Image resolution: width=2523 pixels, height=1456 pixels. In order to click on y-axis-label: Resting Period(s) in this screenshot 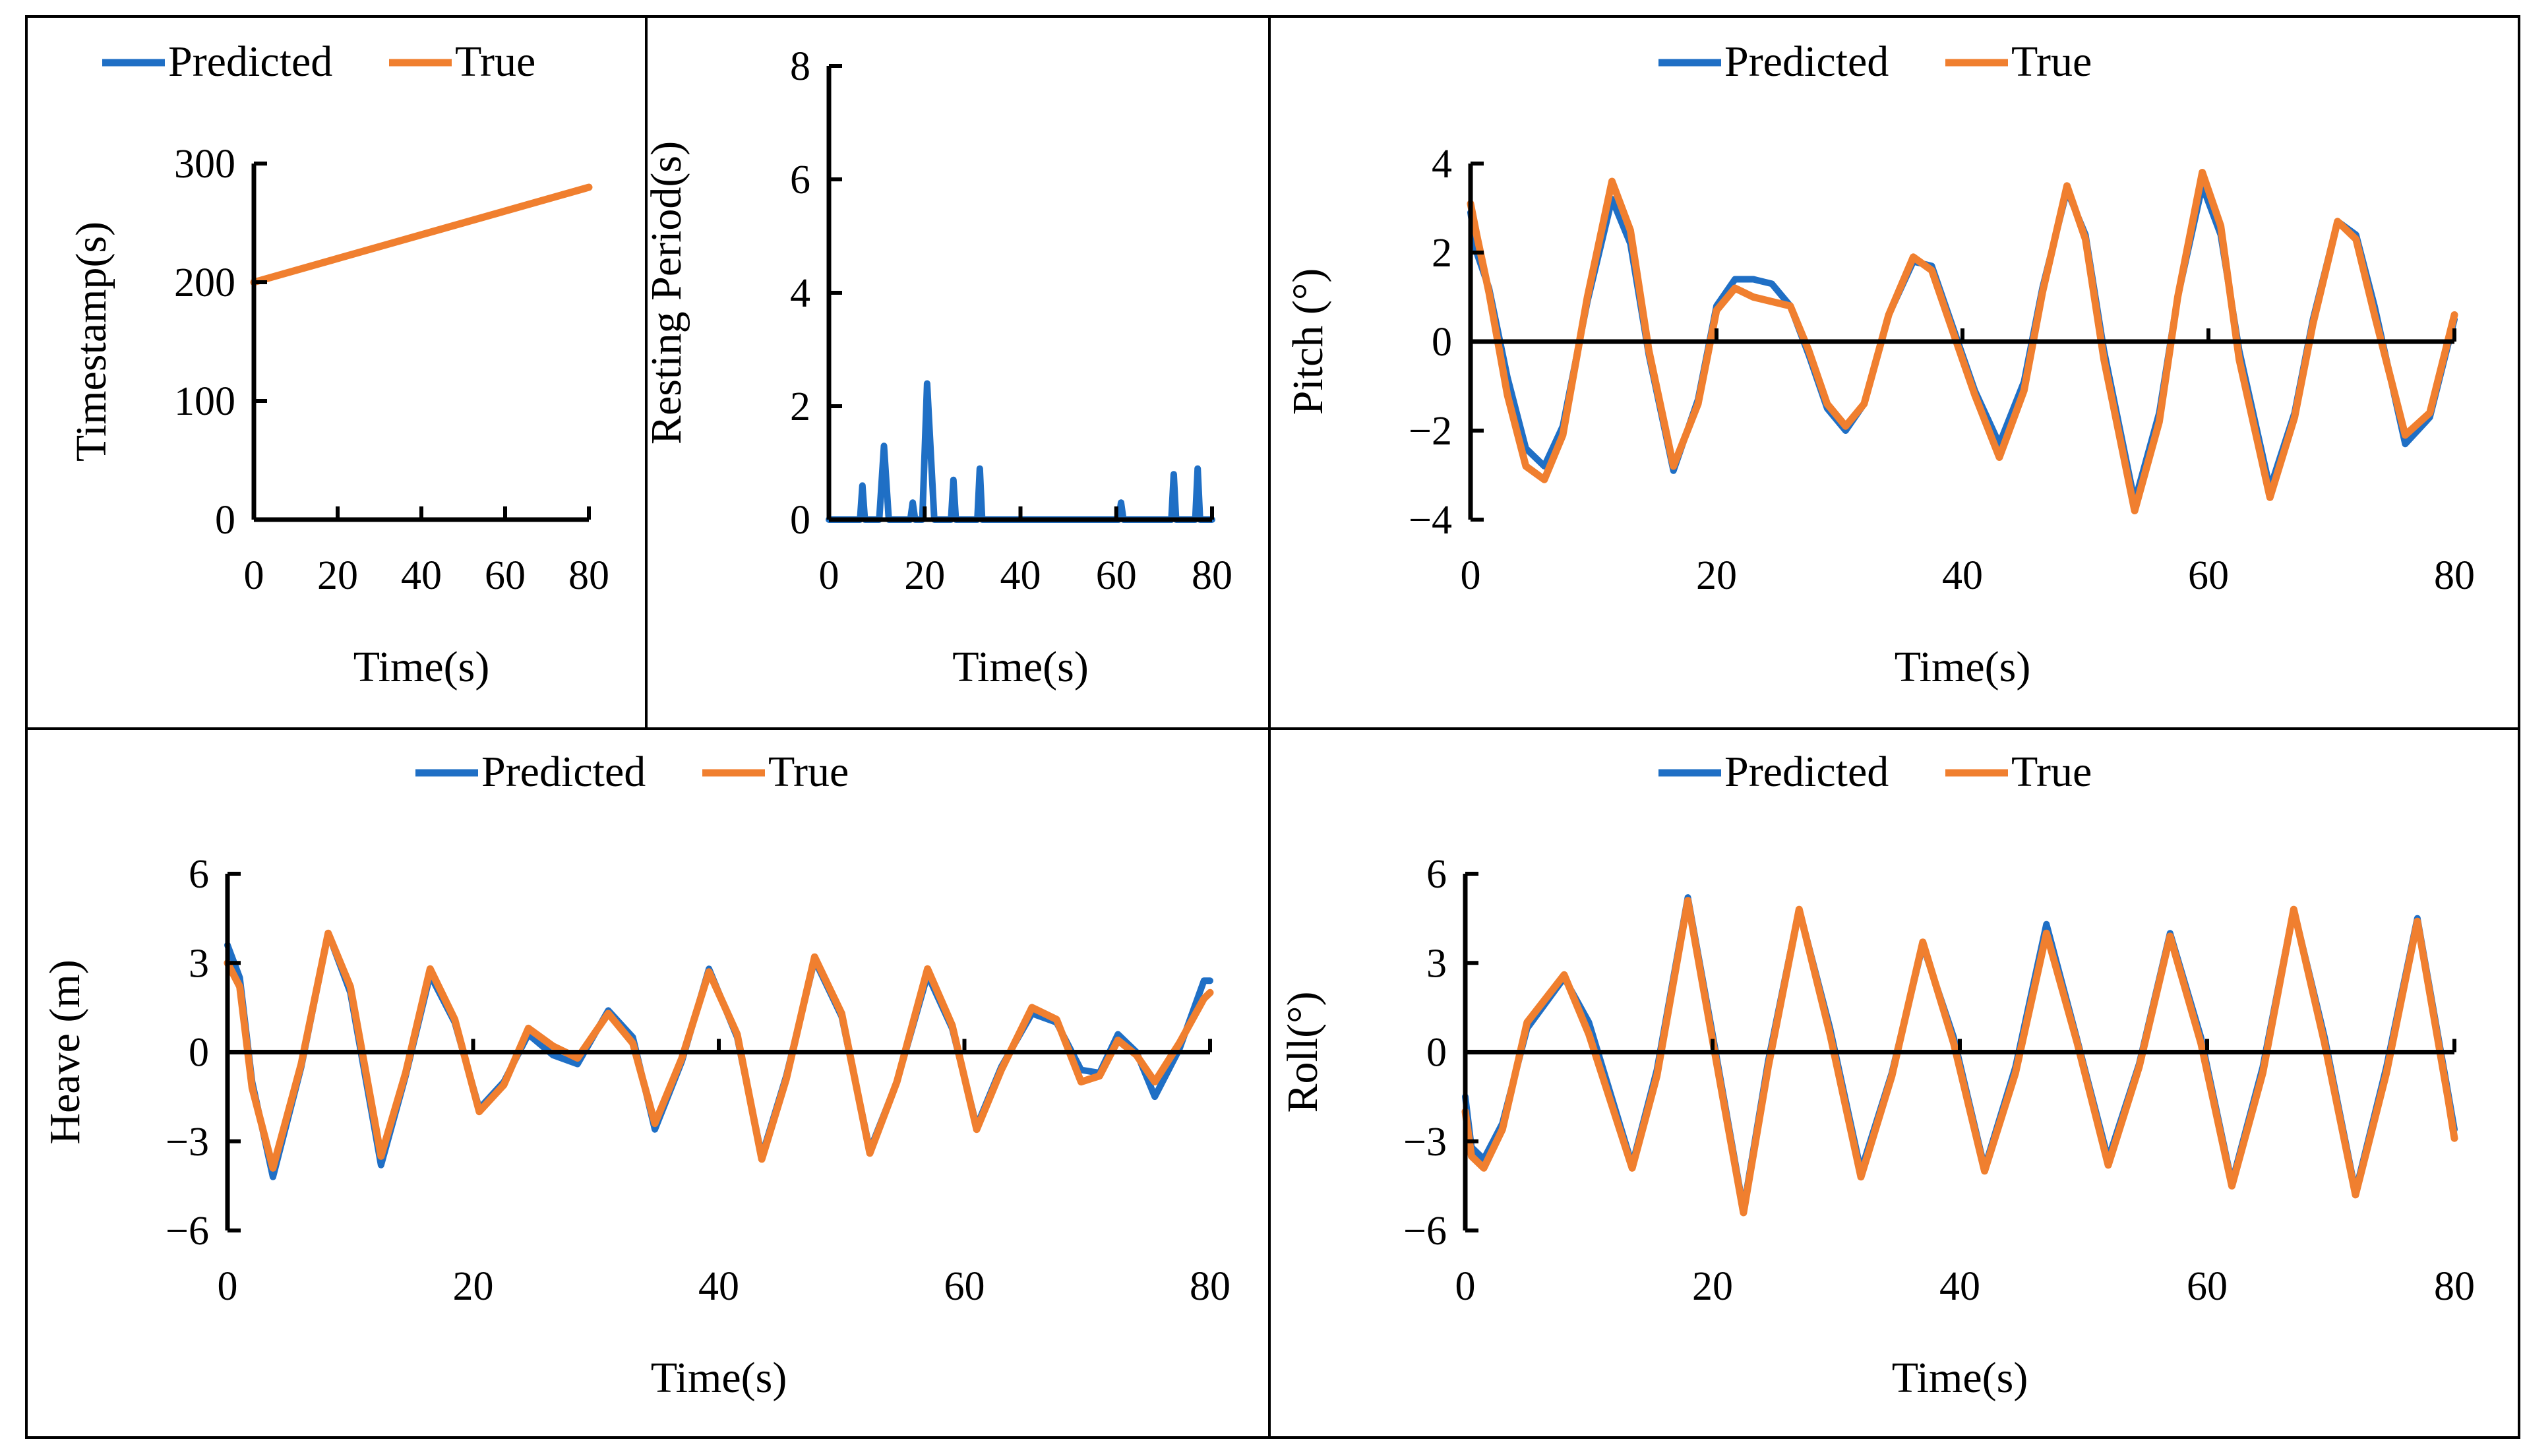, I will do `click(666, 292)`.